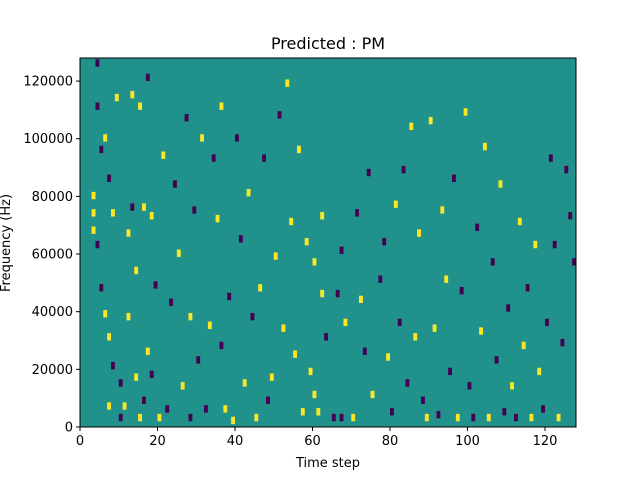 The width and height of the screenshot is (640, 480). Describe the element at coordinates (467, 441) in the screenshot. I see `x-tick-label: 100` at that location.